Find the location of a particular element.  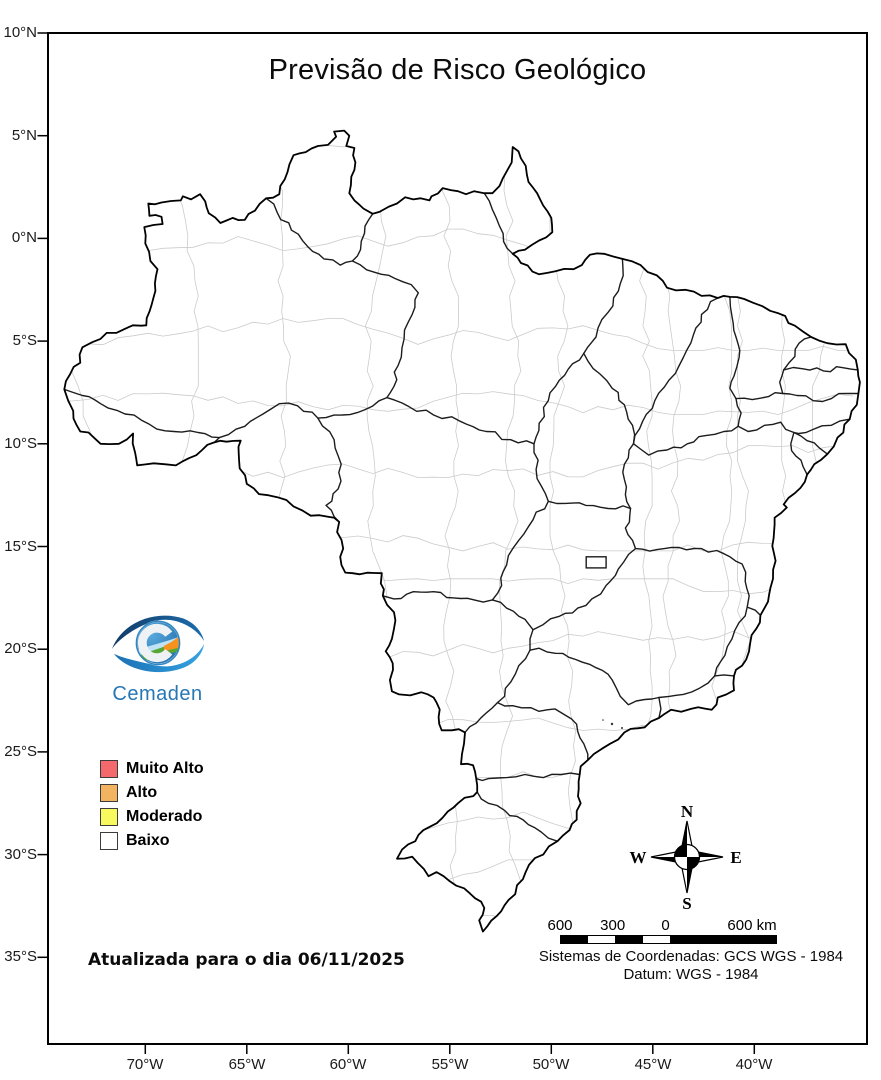

coordinate-system-line: Sistemas de Coordenadas: GCS WGS - 1984 is located at coordinates (691, 956).